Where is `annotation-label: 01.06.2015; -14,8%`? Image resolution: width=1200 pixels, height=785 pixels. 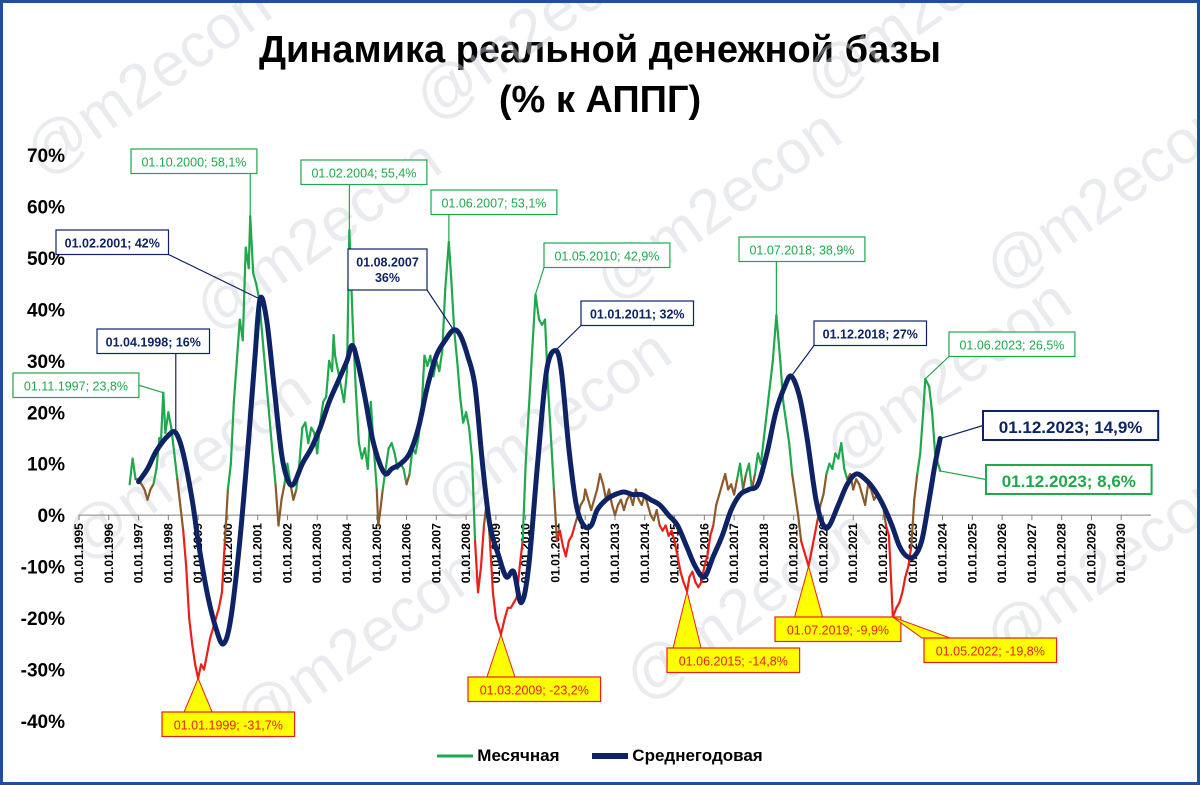
annotation-label: 01.06.2015; -14,8% is located at coordinates (733, 662).